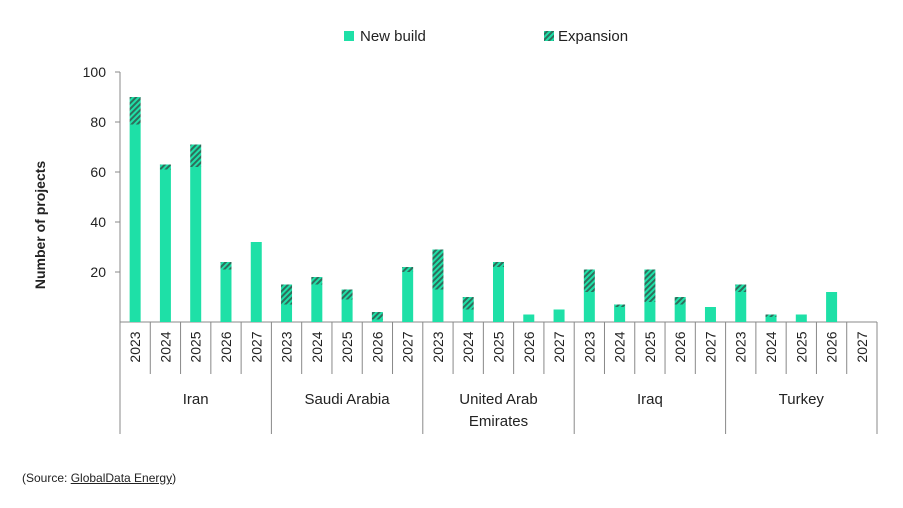 The width and height of the screenshot is (903, 508). I want to click on source-link: GlobalData Energy, so click(121, 478).